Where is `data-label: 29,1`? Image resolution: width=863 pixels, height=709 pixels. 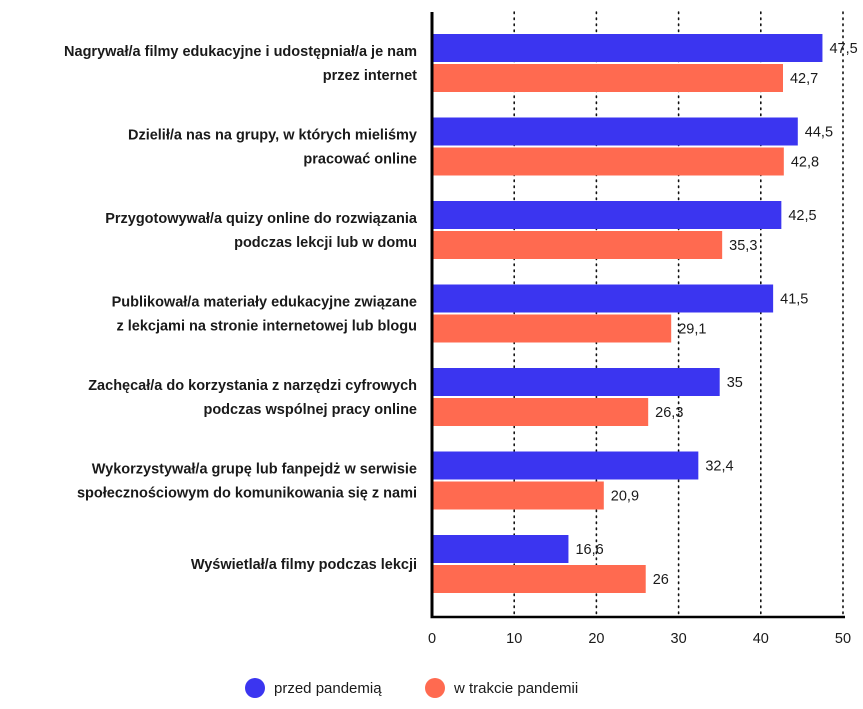
data-label: 29,1 is located at coordinates (692, 330).